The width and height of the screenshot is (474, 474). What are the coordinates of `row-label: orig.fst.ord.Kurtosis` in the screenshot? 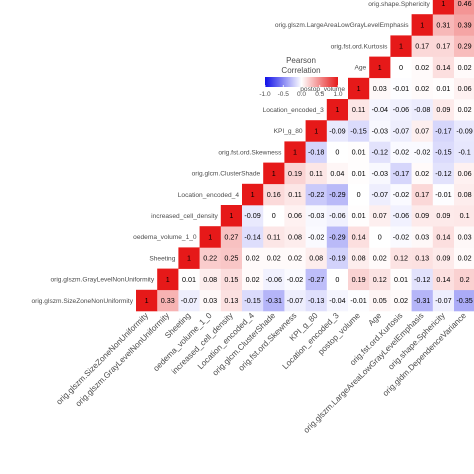 It's located at (360, 46).